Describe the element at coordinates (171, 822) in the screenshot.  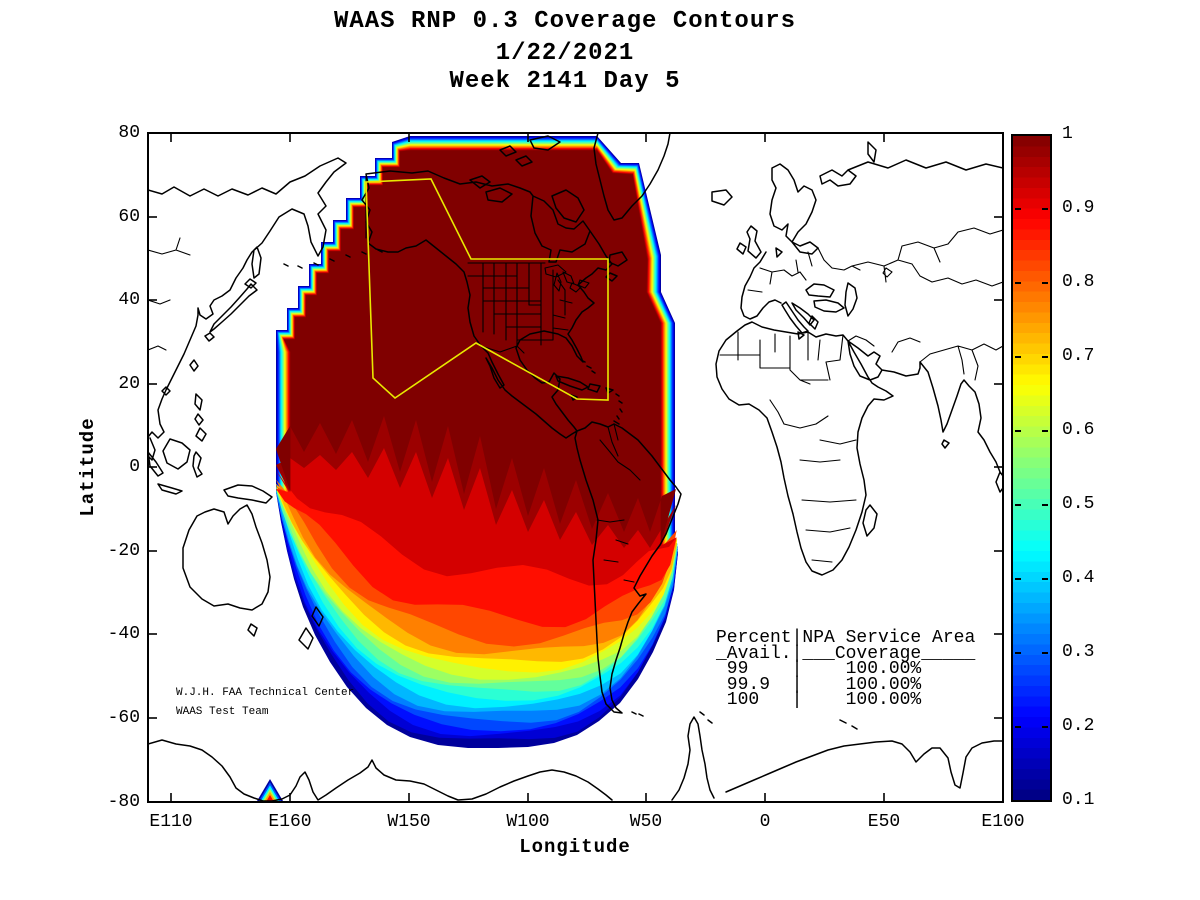
I see `x-tick-label: E110` at that location.